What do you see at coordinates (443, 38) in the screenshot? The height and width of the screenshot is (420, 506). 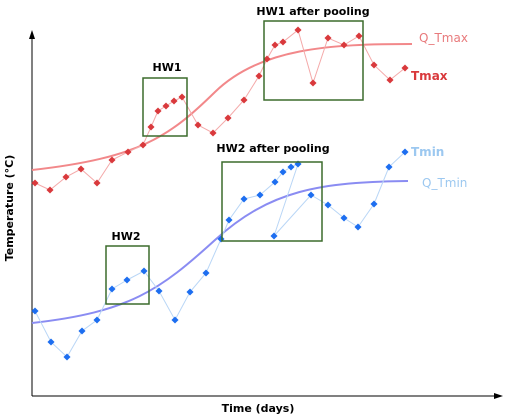 I see `q-tmax-label: Q_Tmax` at bounding box center [443, 38].